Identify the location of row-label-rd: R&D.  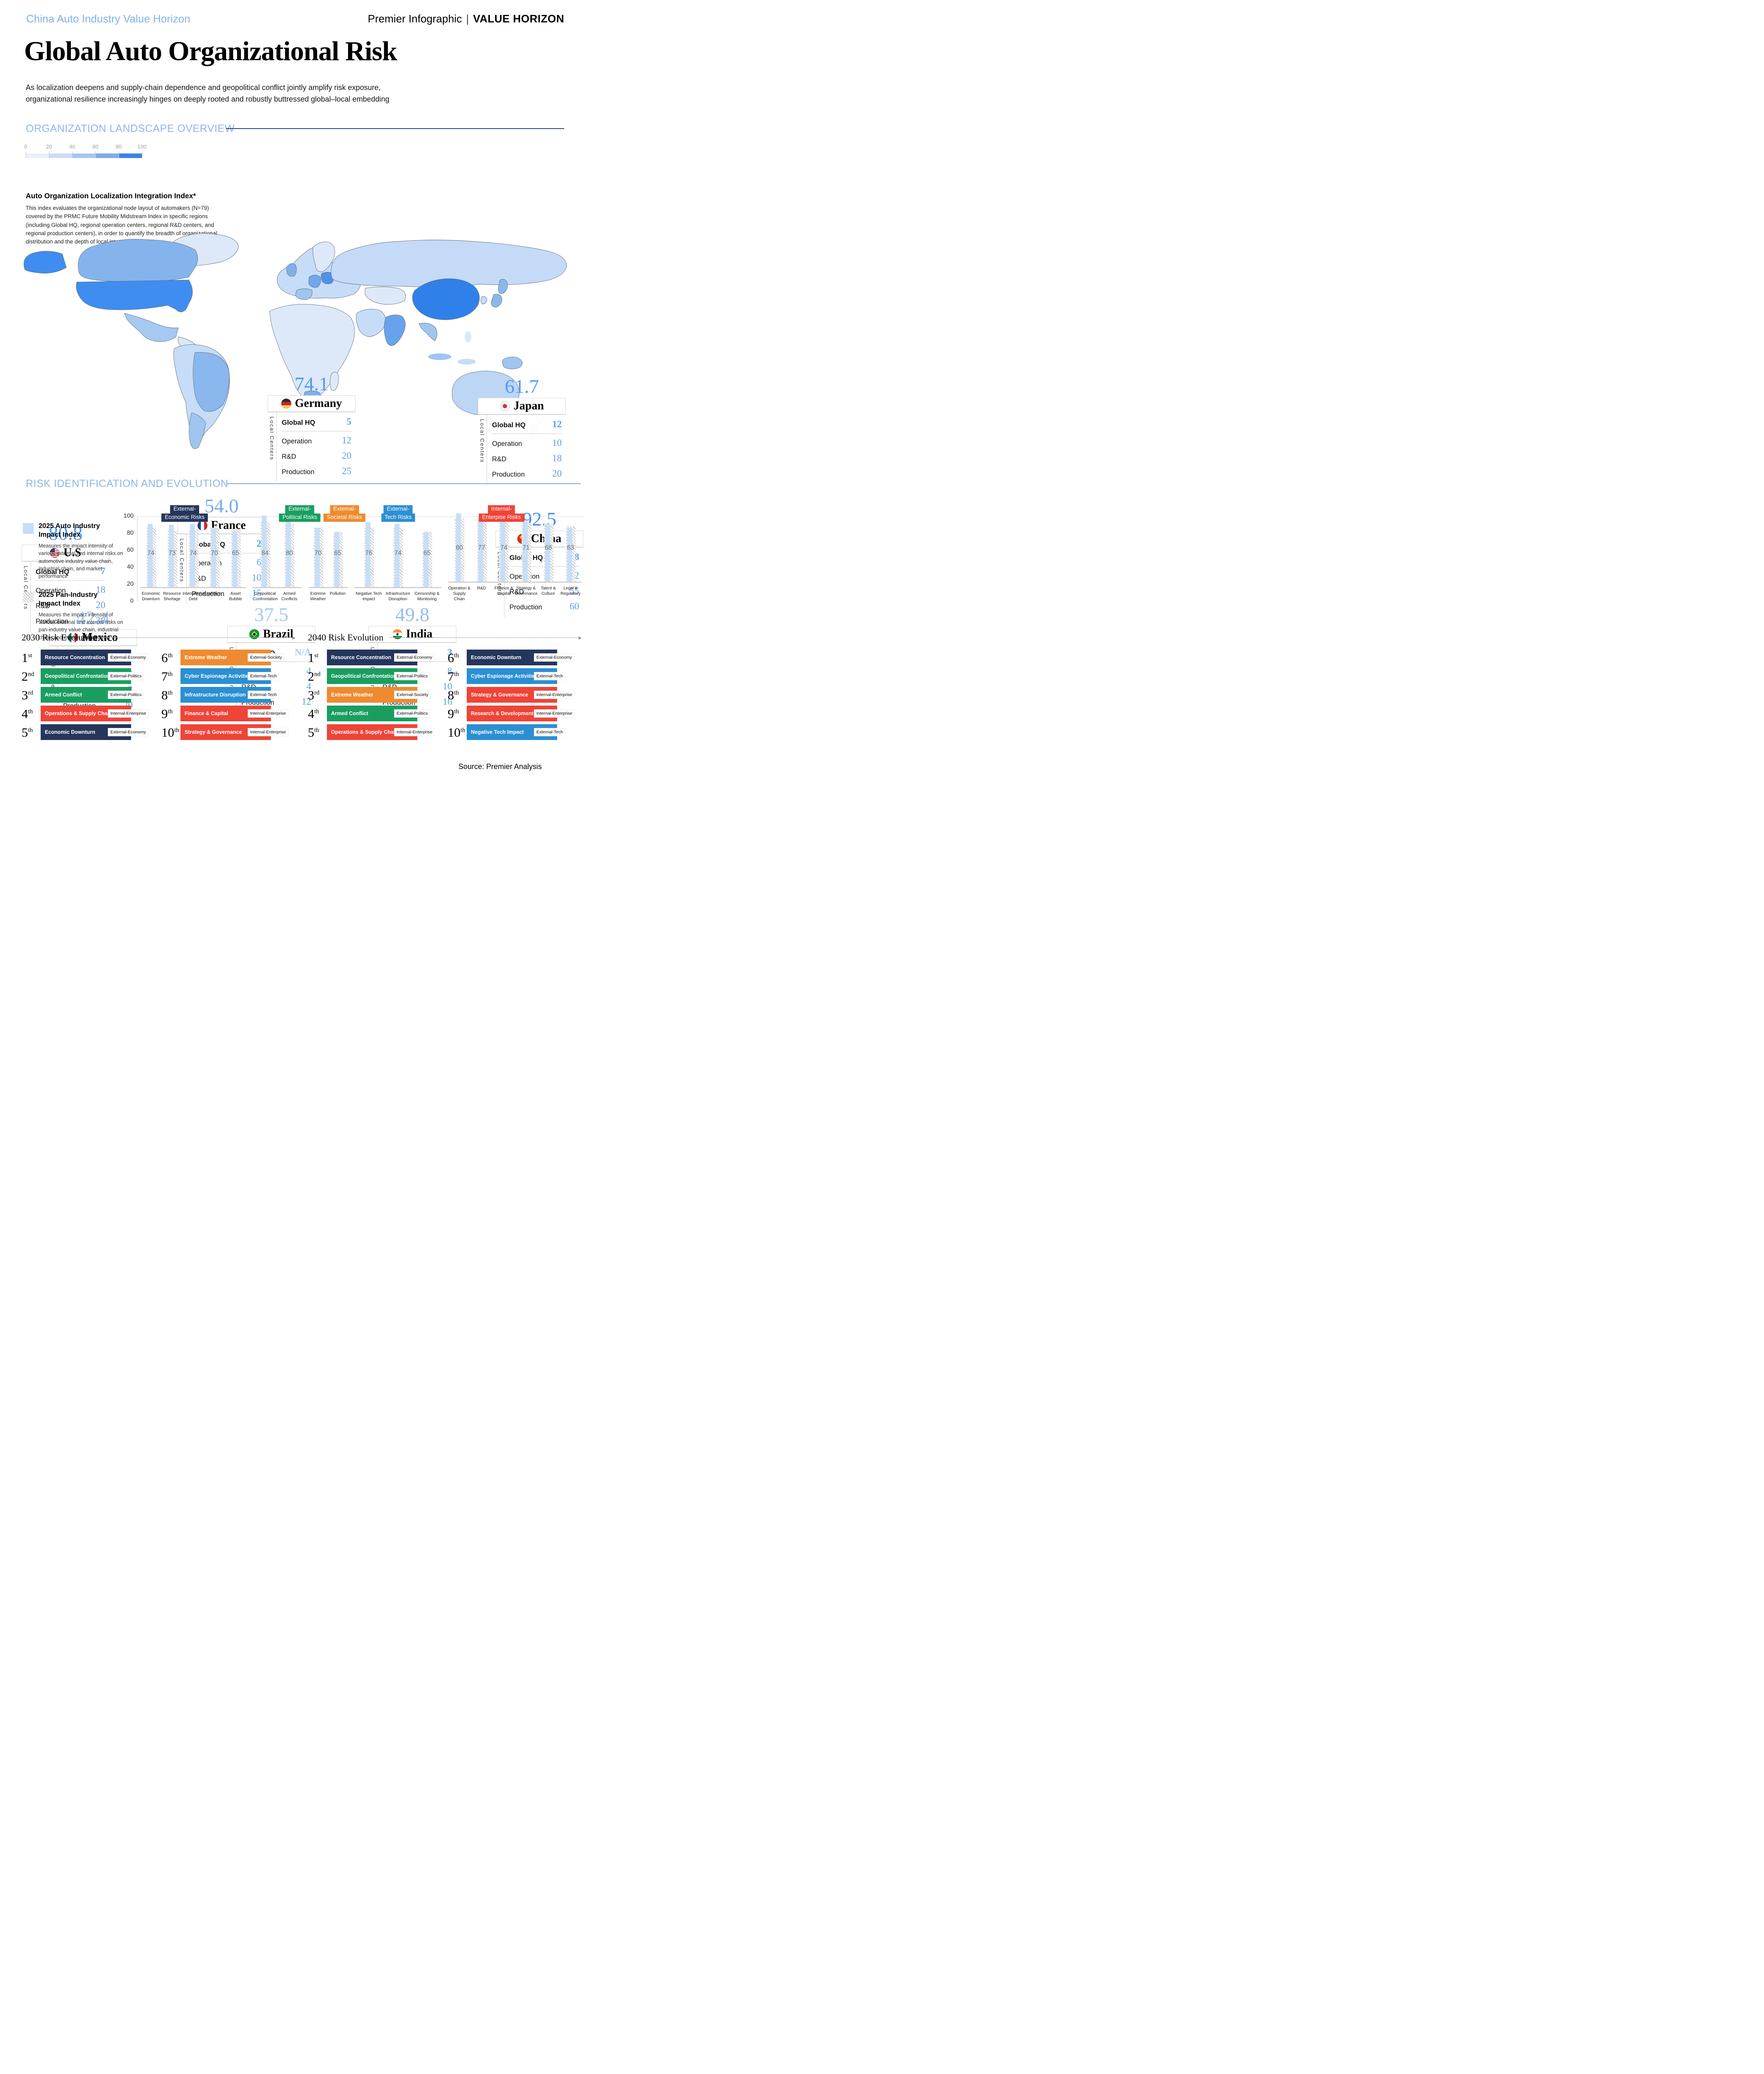
(499, 459).